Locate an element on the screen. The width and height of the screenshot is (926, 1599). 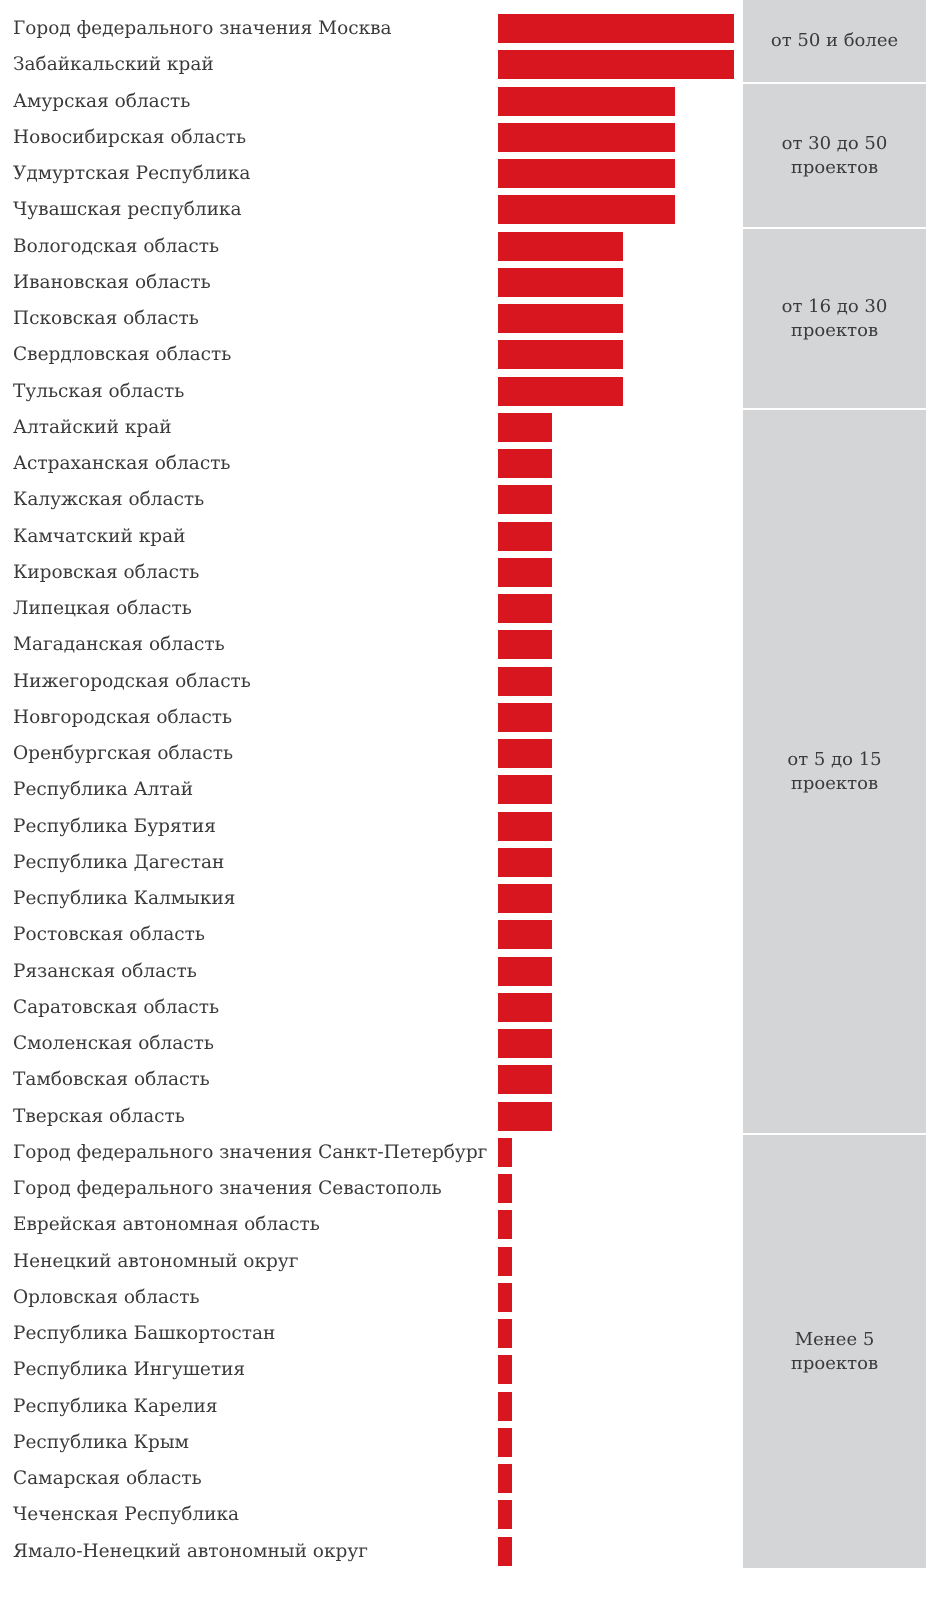
group-band-label: от 5 до 15 проектов is located at coordinates (834, 771).